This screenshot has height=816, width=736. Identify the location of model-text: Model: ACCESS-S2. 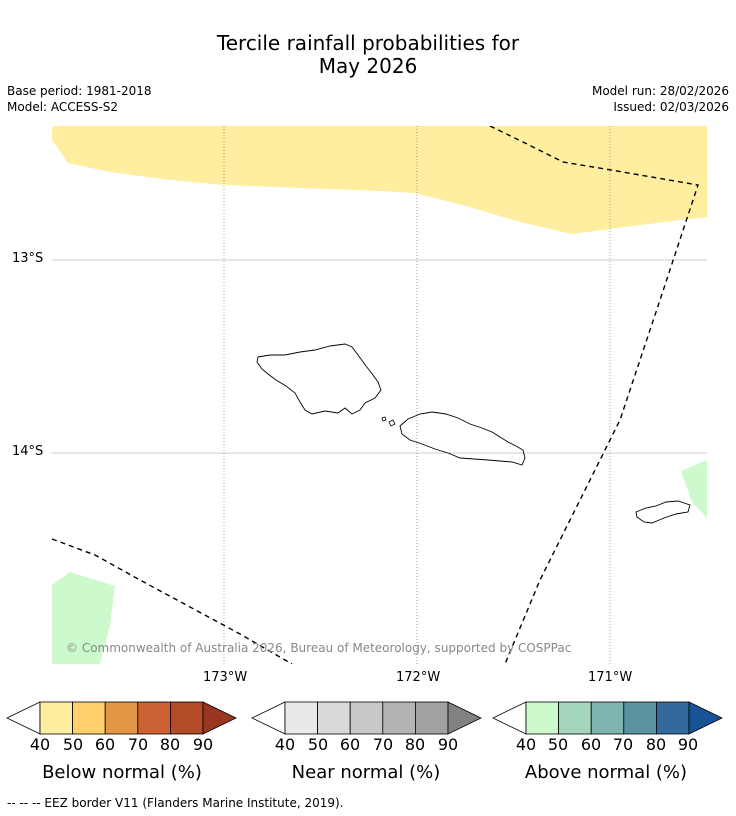
(63, 107).